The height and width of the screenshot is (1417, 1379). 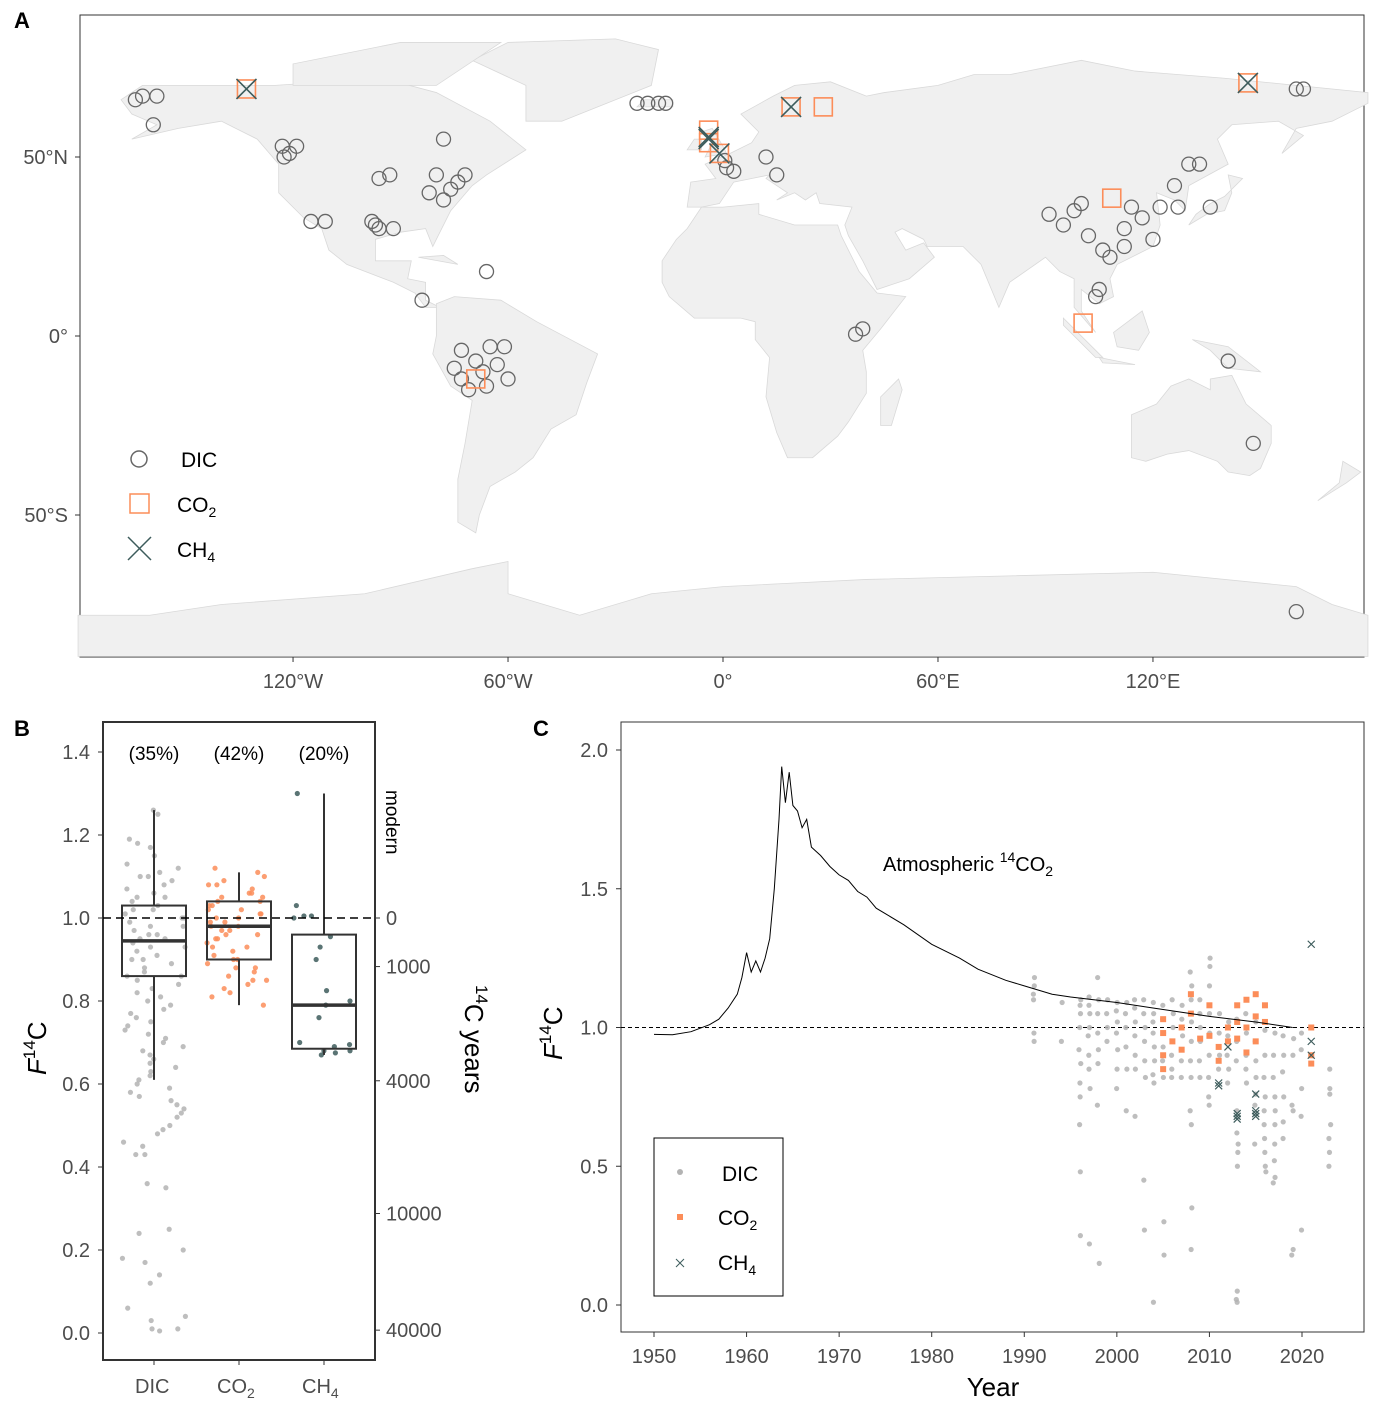 What do you see at coordinates (541, 728) in the screenshot?
I see `panel-label-c: C` at bounding box center [541, 728].